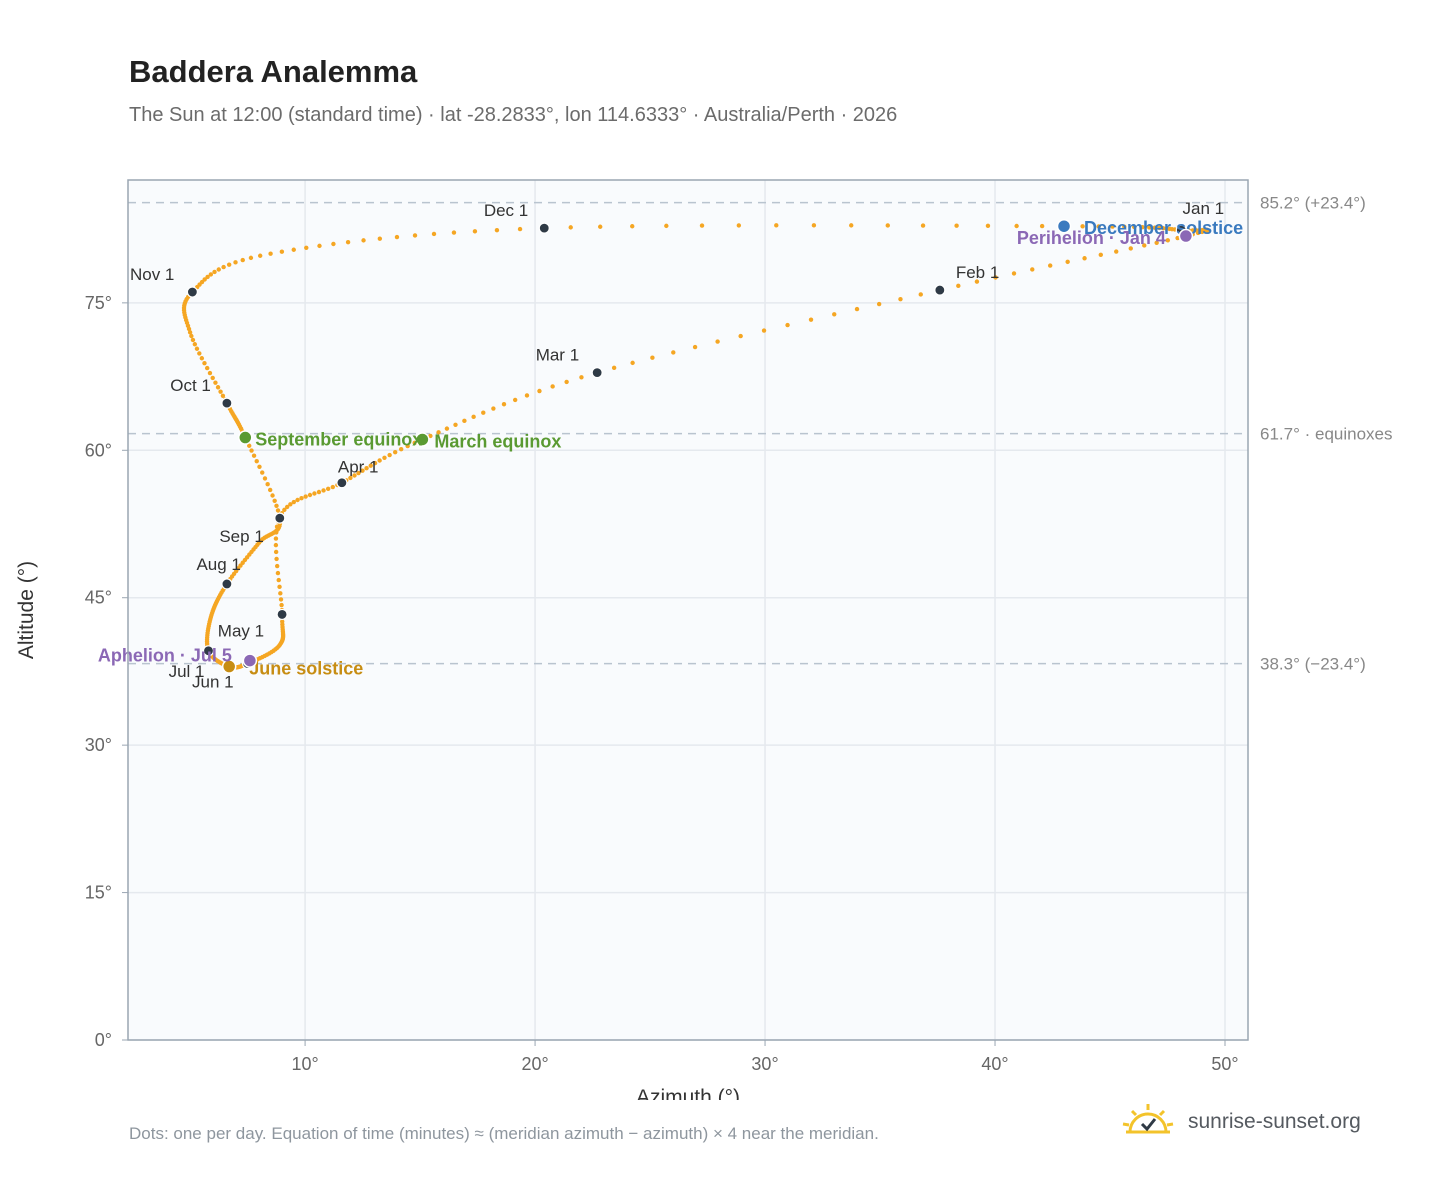  Describe the element at coordinates (227, 403) in the screenshot. I see `month-marker` at that location.